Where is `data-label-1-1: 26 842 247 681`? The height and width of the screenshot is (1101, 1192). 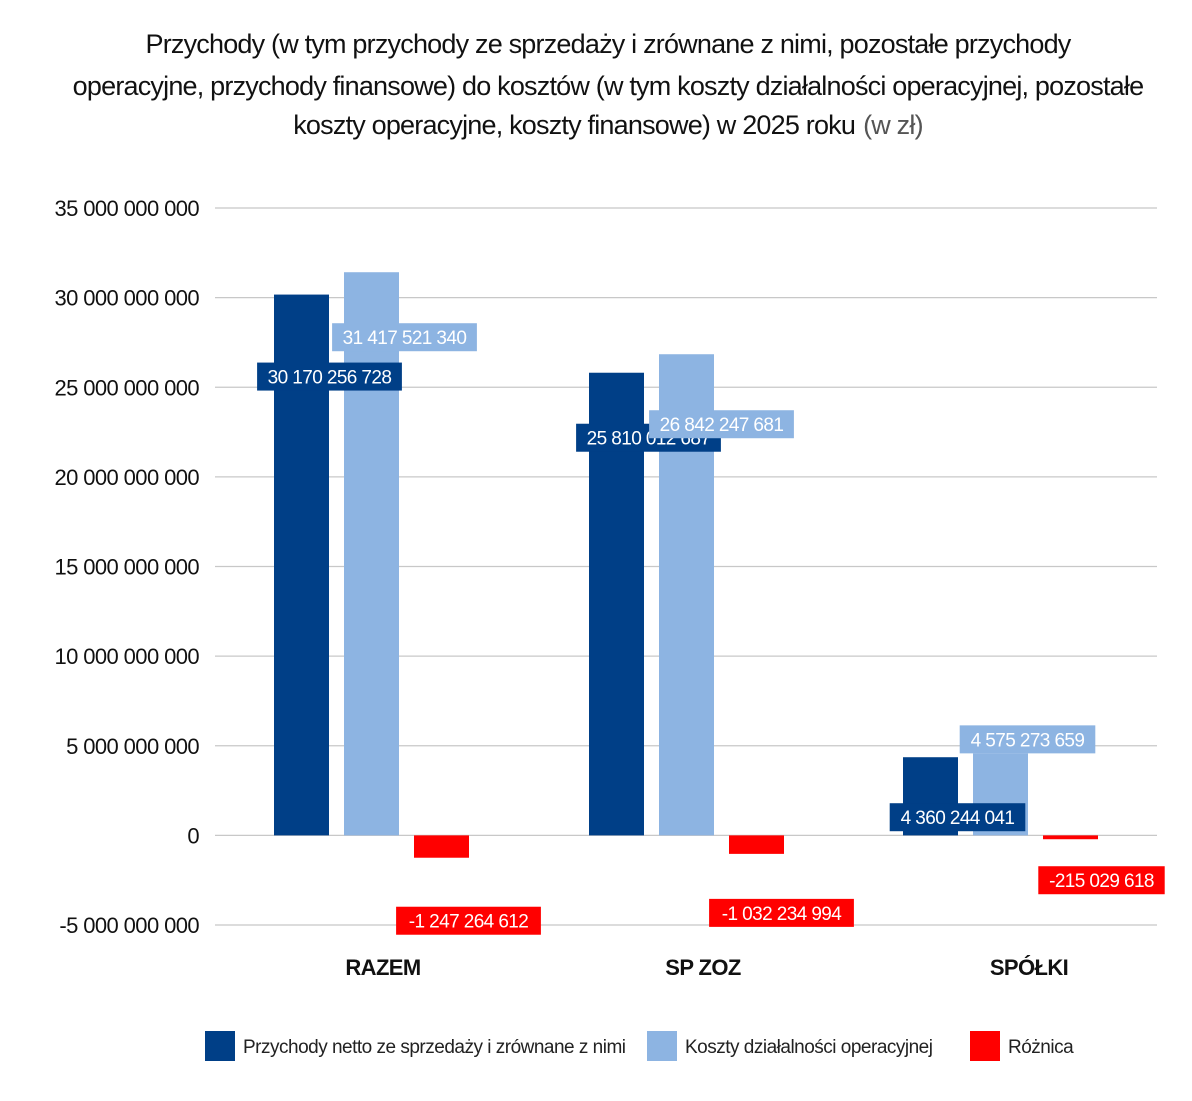
data-label-1-1: 26 842 247 681 is located at coordinates (721, 424).